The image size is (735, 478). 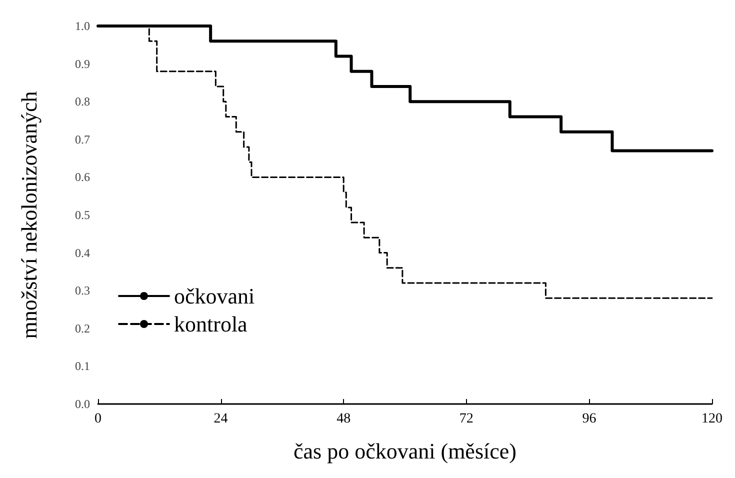 I want to click on y-tick-label: 0.8, so click(x=82, y=101).